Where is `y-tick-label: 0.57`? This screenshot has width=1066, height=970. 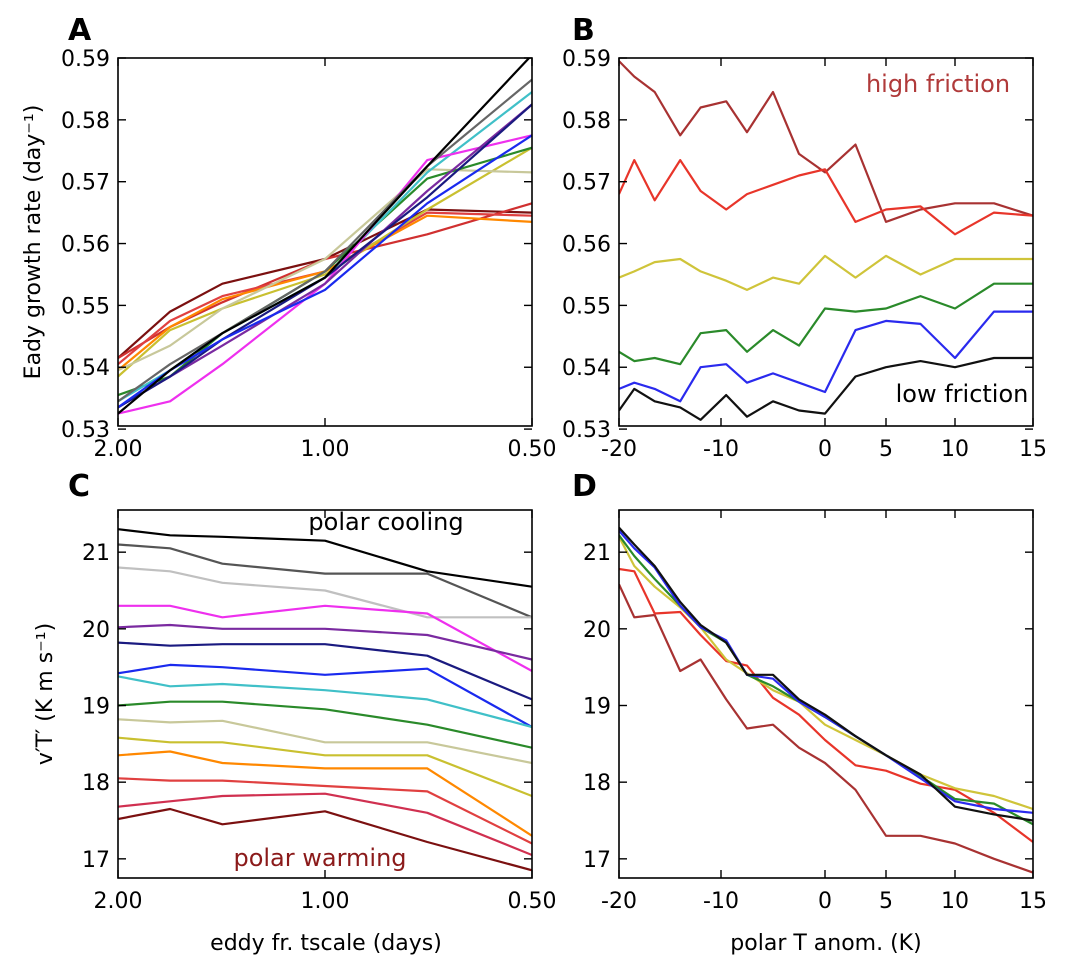
y-tick-label: 0.57 is located at coordinates (85, 183).